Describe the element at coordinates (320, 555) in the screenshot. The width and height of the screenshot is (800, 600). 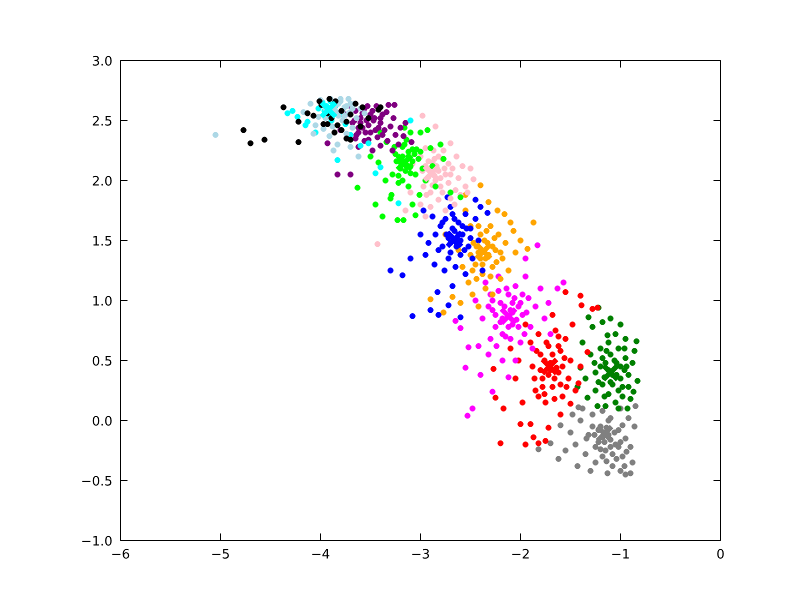
I see `x-tick-label: −4` at that location.